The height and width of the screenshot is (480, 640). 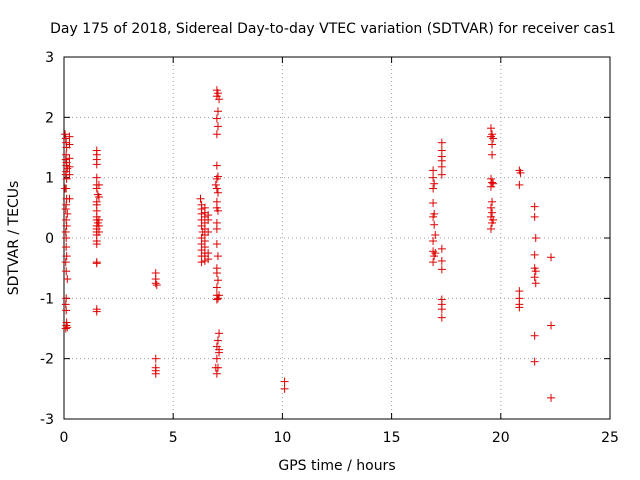 I want to click on x-axis-title: GPS time / hours, so click(x=336, y=466).